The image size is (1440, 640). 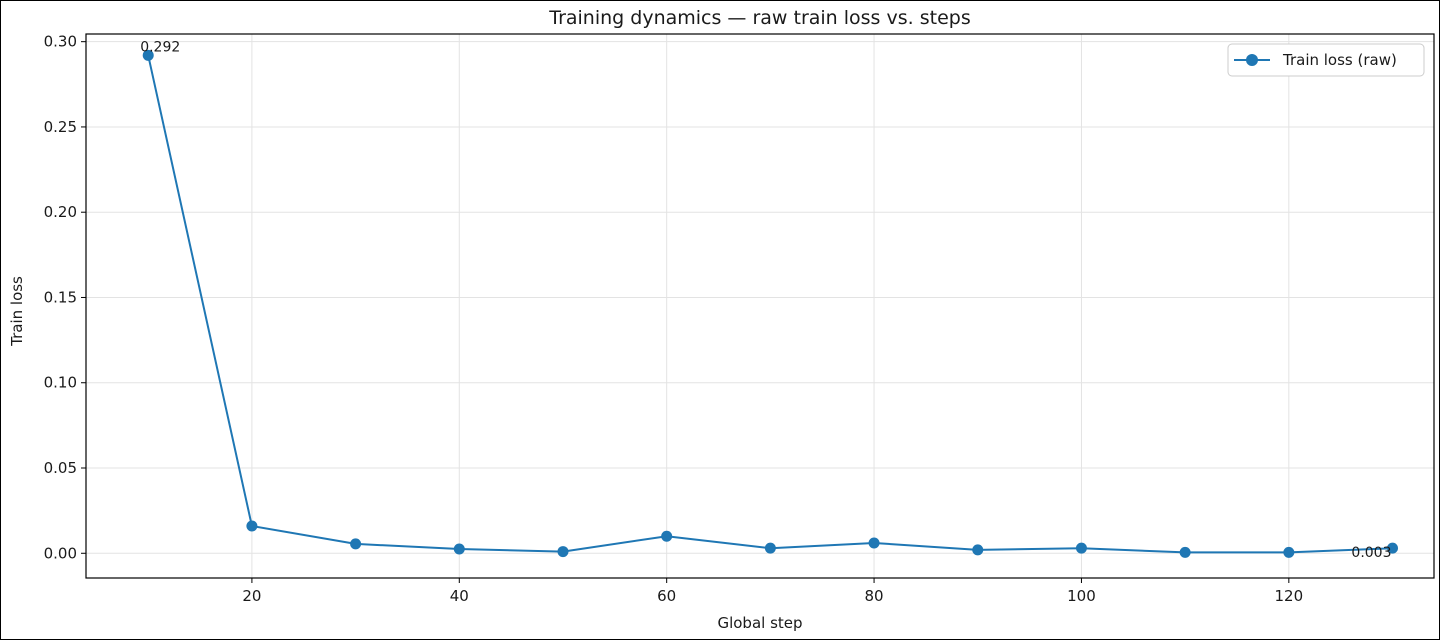 What do you see at coordinates (17, 311) in the screenshot?
I see `y-axis-label: Train loss` at bounding box center [17, 311].